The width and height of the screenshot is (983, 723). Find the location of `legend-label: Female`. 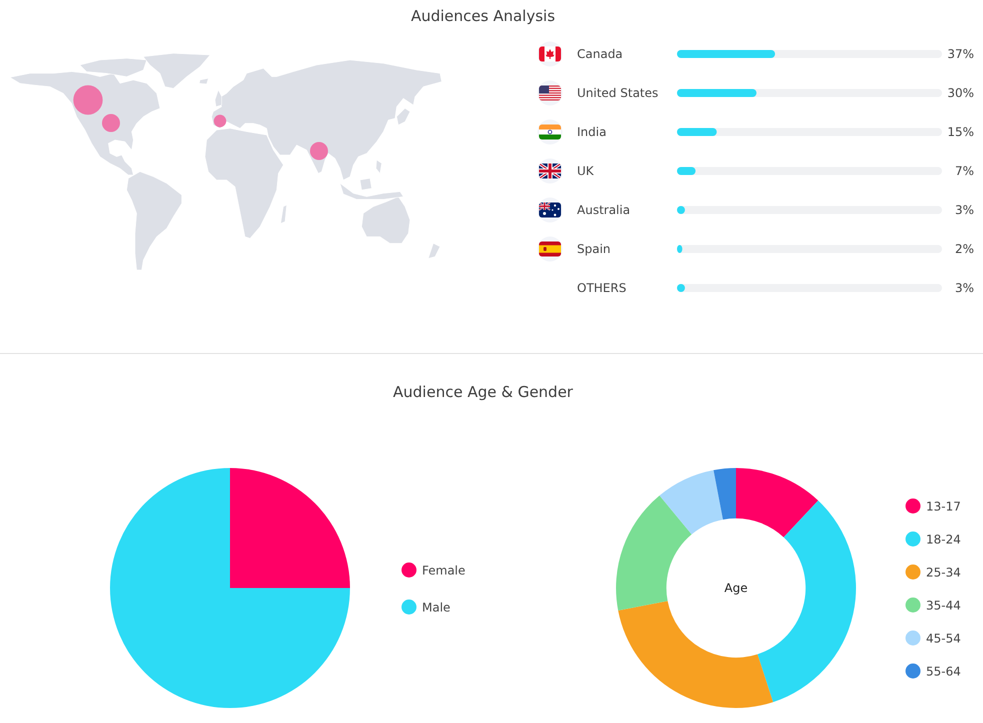

legend-label: Female is located at coordinates (444, 571).